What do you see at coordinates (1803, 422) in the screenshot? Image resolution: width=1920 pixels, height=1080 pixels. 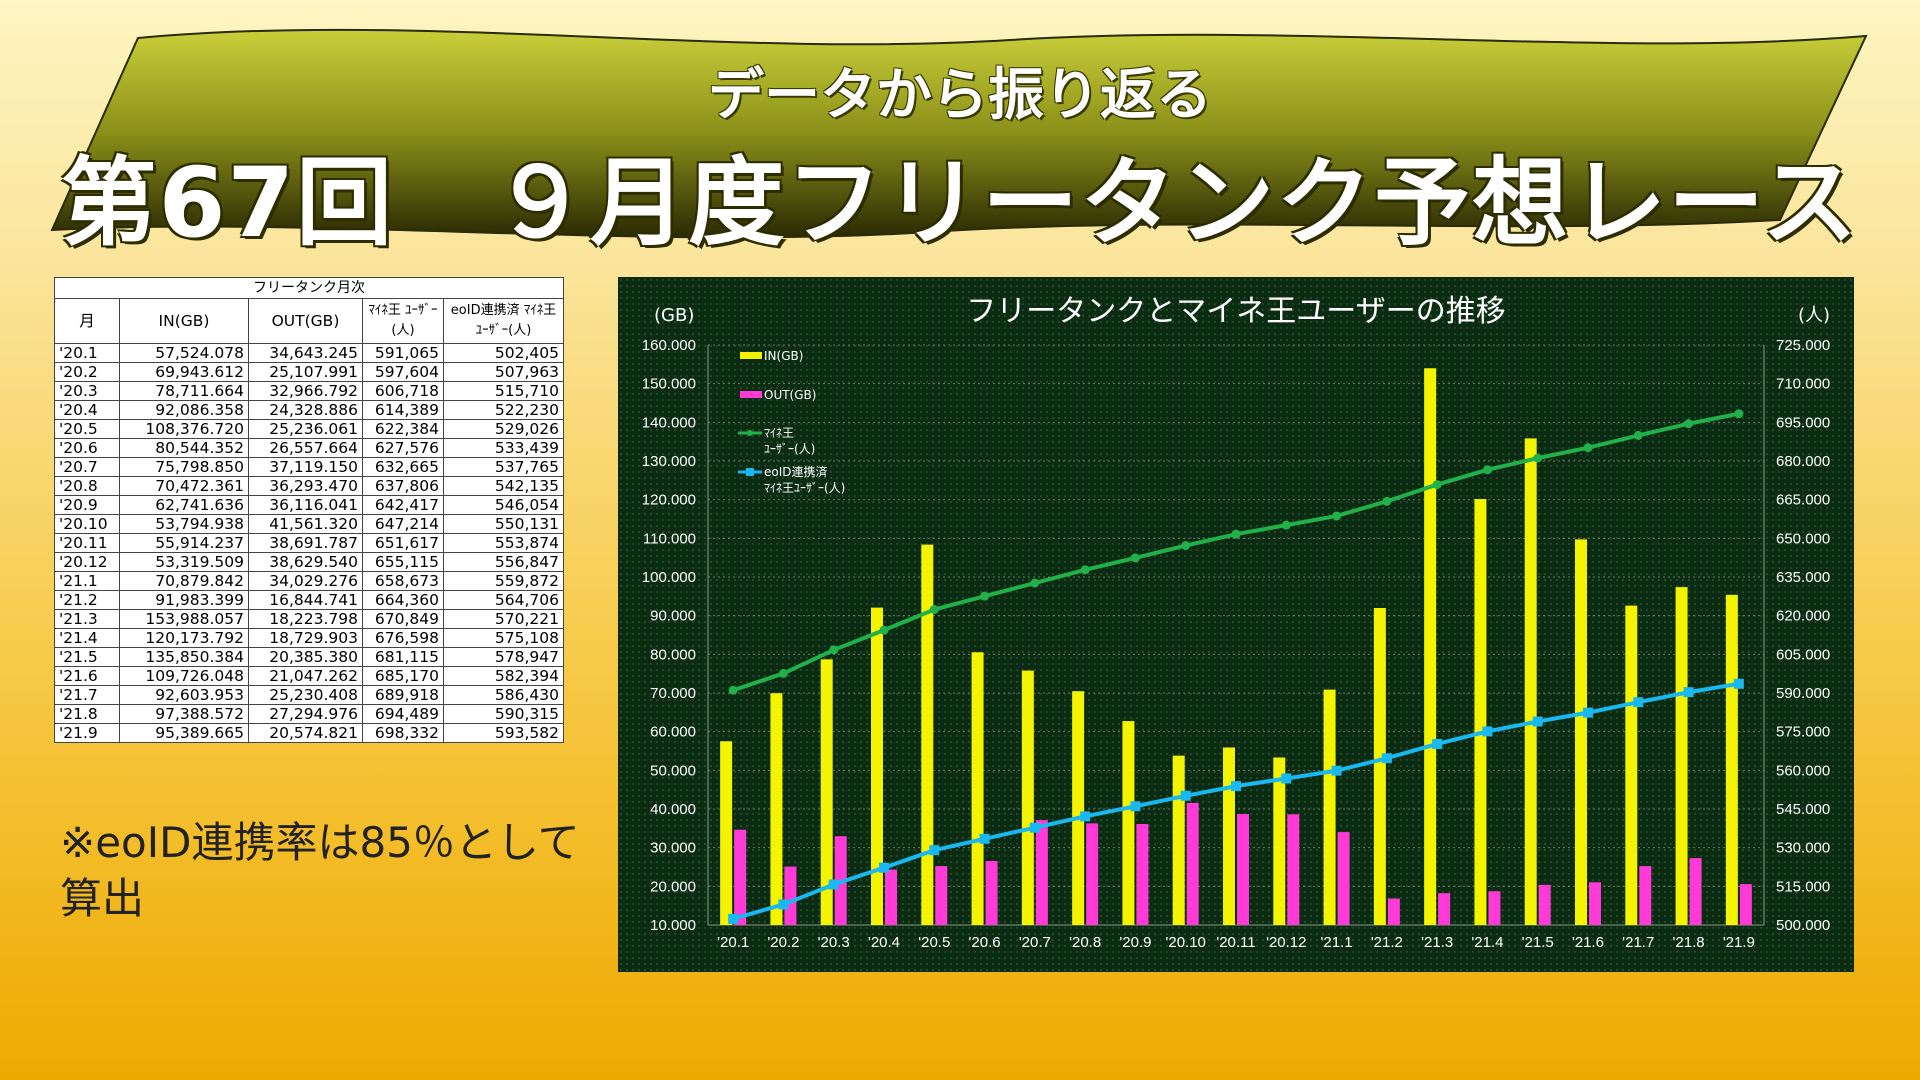 I see `y-right-tick-label: 695.000` at bounding box center [1803, 422].